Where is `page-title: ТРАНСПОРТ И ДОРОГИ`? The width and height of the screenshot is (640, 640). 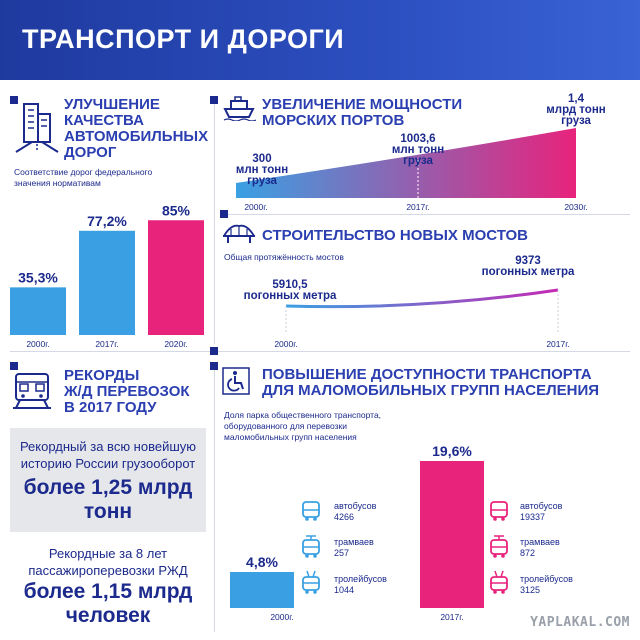 page-title: ТРАНСПОРТ И ДОРОГИ is located at coordinates (183, 39).